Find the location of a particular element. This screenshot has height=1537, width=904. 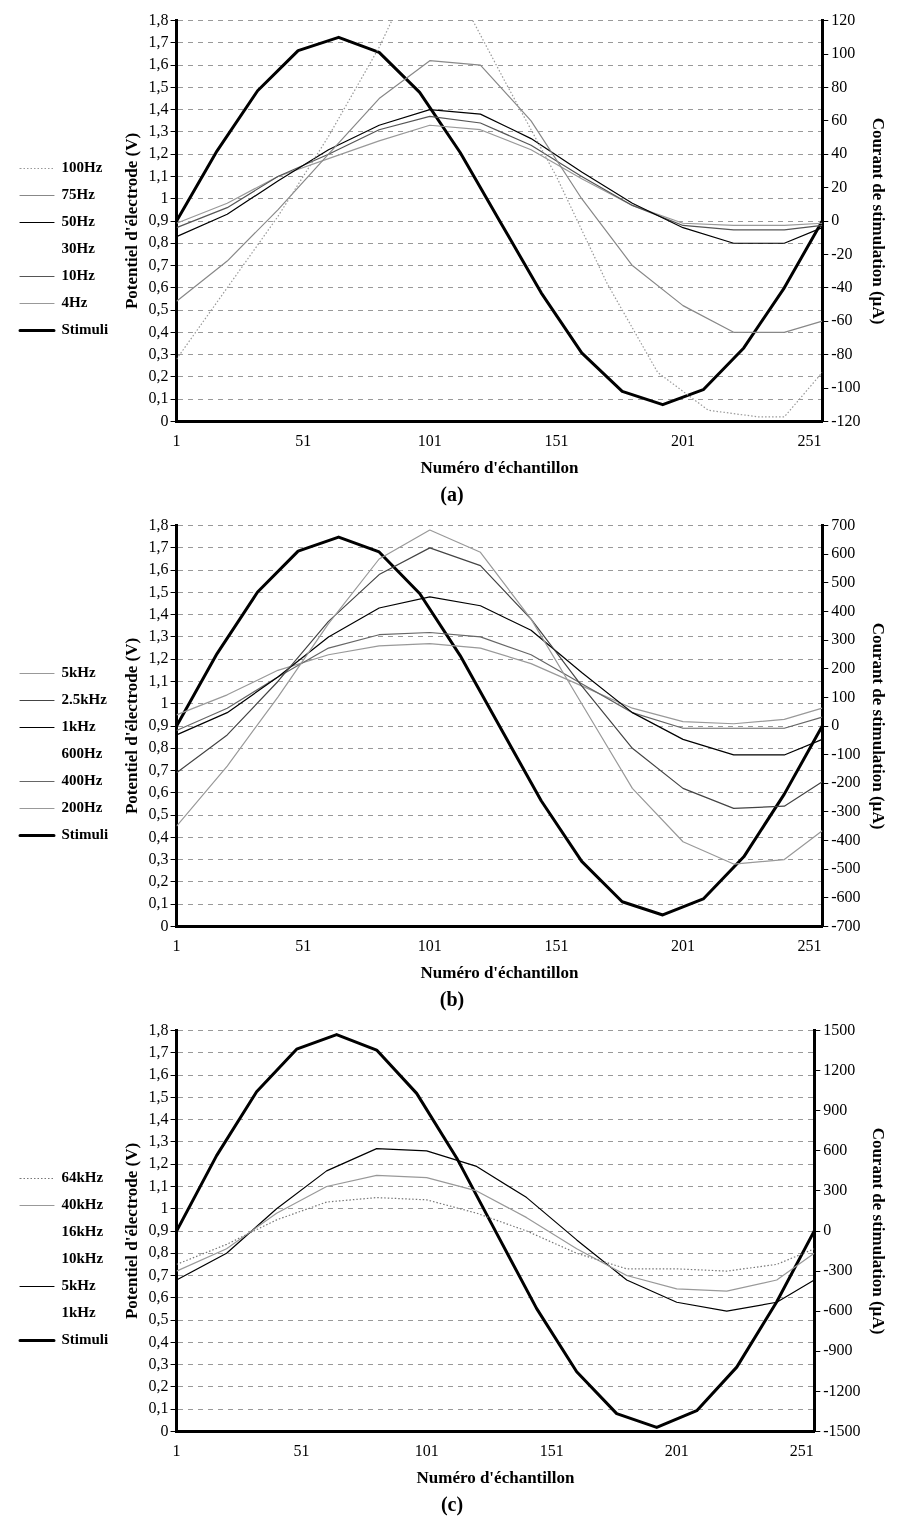

legend-label: 10Hz is located at coordinates (78, 275).